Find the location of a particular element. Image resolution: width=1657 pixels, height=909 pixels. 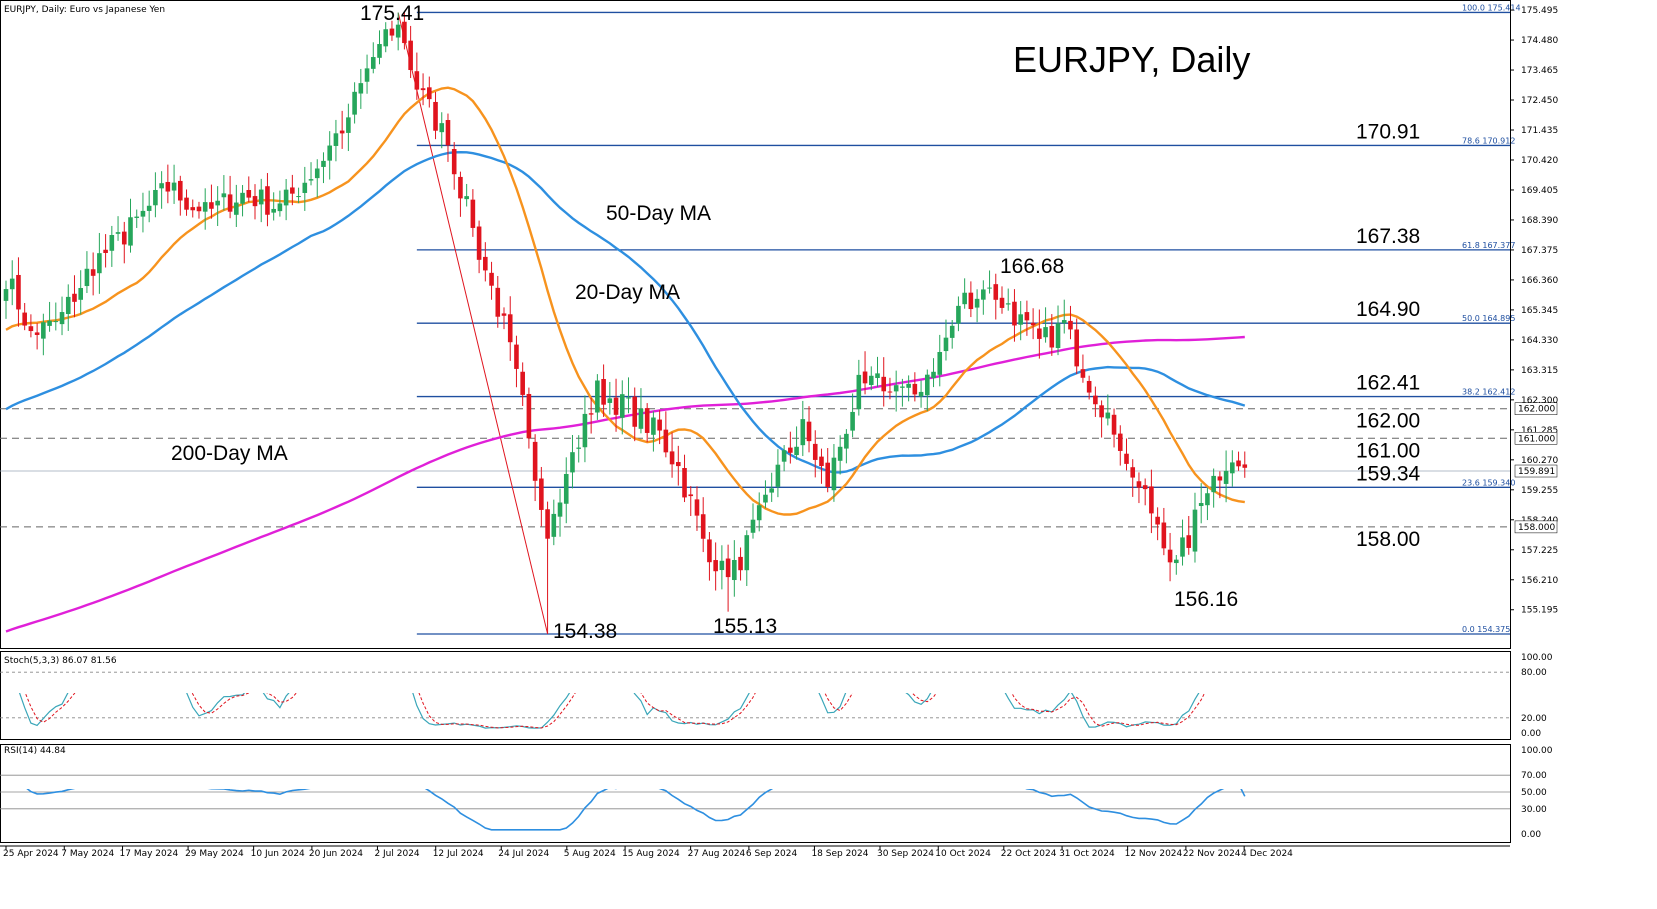

y-tick-label: 175.495 is located at coordinates (1539, 11).